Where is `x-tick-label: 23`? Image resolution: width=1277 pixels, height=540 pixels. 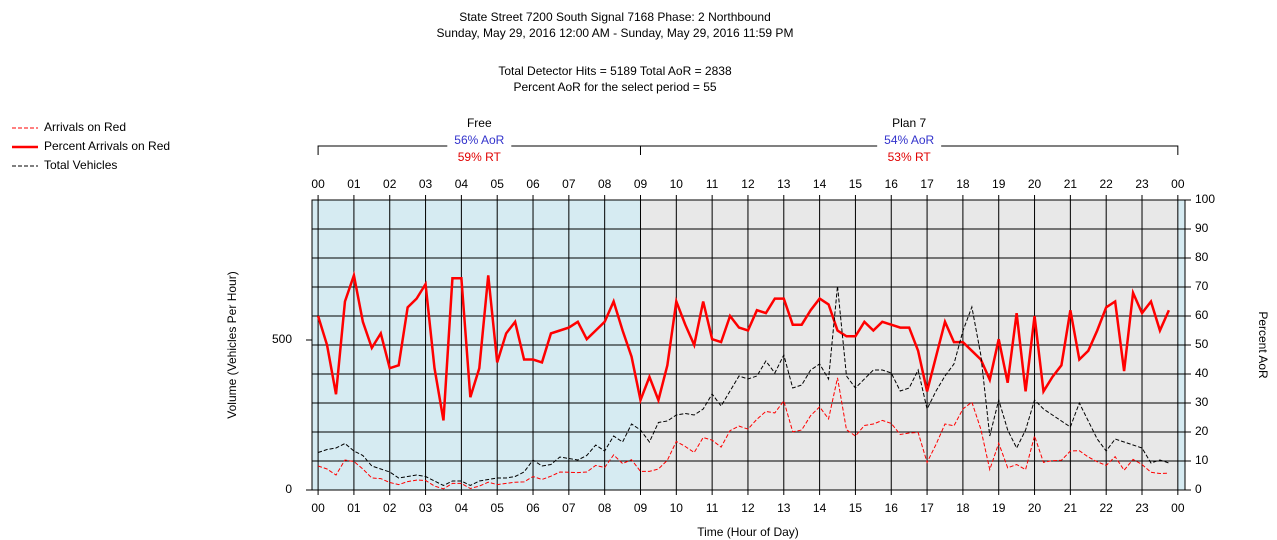 x-tick-label: 23 is located at coordinates (1142, 508).